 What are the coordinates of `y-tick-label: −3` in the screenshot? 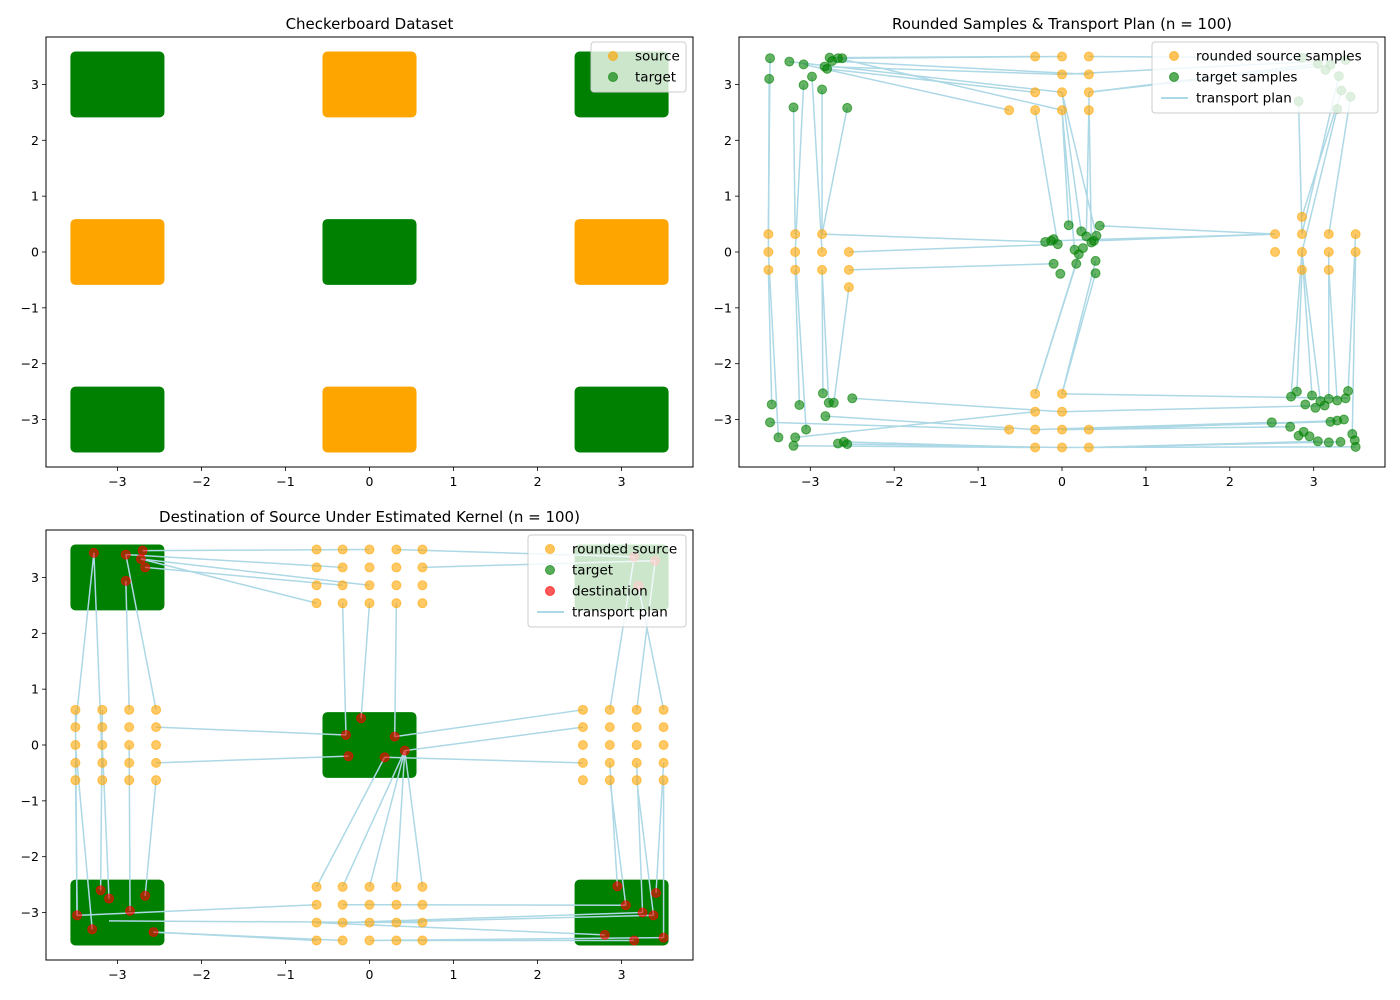 It's located at (30, 912).